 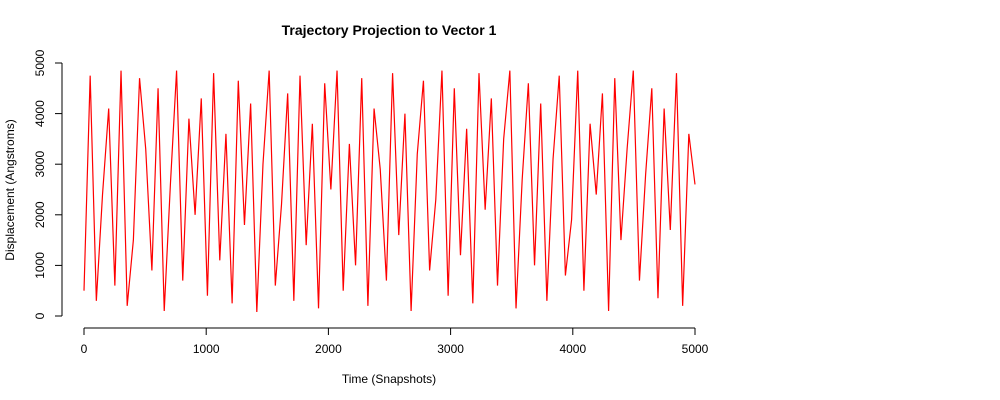 I want to click on x-tick-label: 1000, so click(x=206, y=349).